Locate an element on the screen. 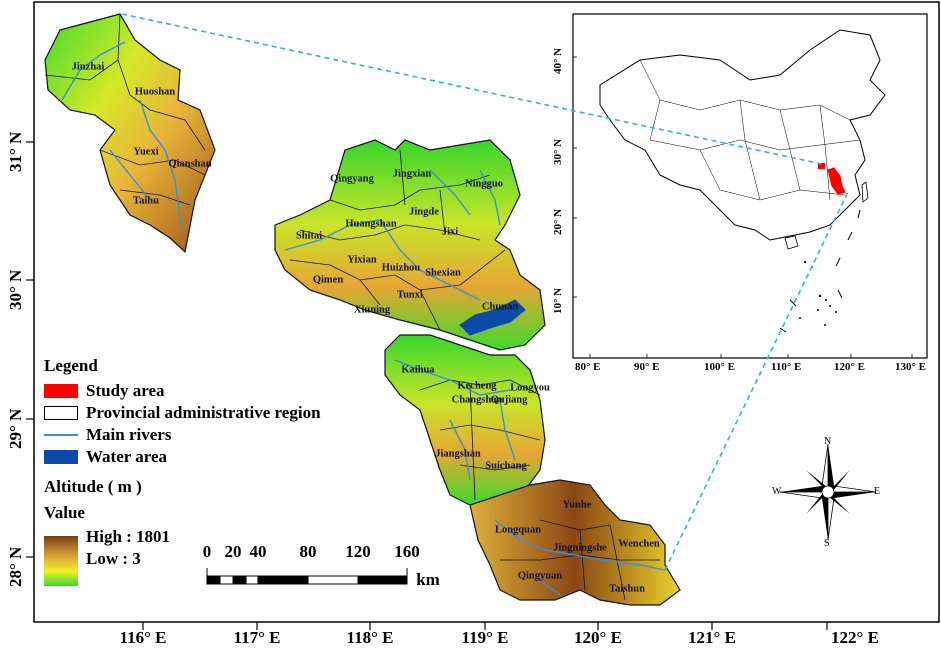 Image resolution: width=941 pixels, height=656 pixels. county-label: Kaihua is located at coordinates (418, 370).